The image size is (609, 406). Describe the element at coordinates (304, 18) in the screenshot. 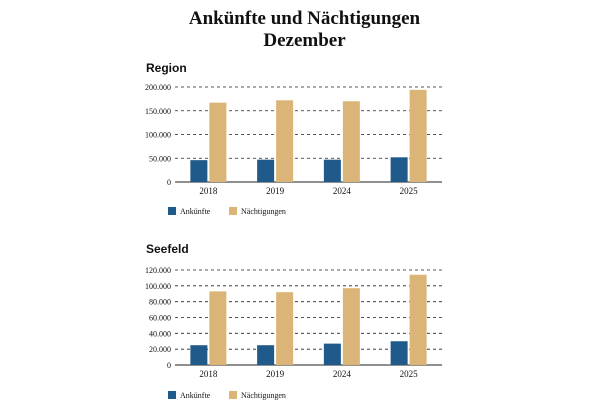

I see `chart-title: Ankünfte und Nächtigungen` at that location.